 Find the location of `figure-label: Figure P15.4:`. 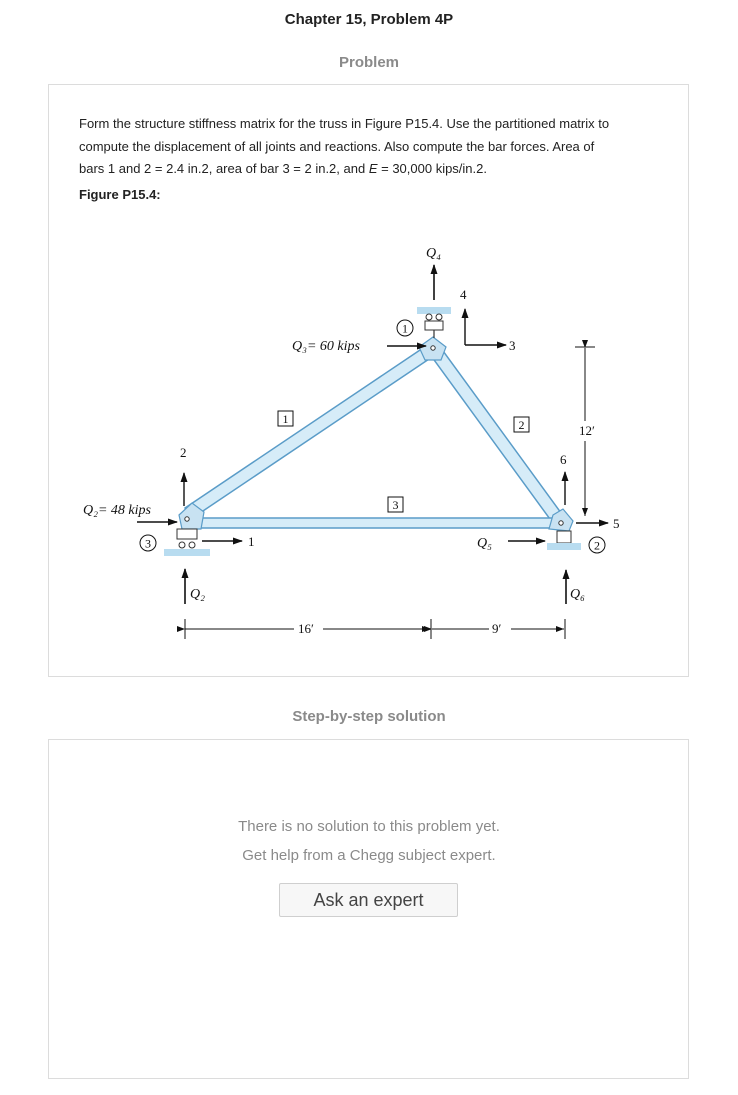

figure-label: Figure P15.4: is located at coordinates (120, 194).